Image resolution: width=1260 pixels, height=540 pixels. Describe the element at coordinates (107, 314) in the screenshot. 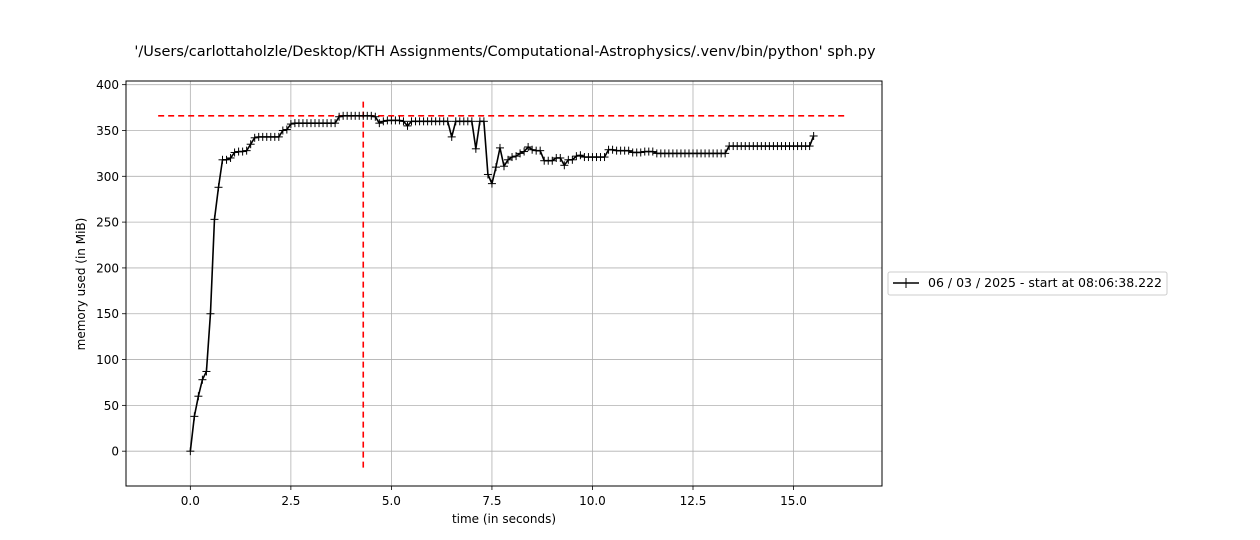

I see `y-tick-label: 150` at that location.